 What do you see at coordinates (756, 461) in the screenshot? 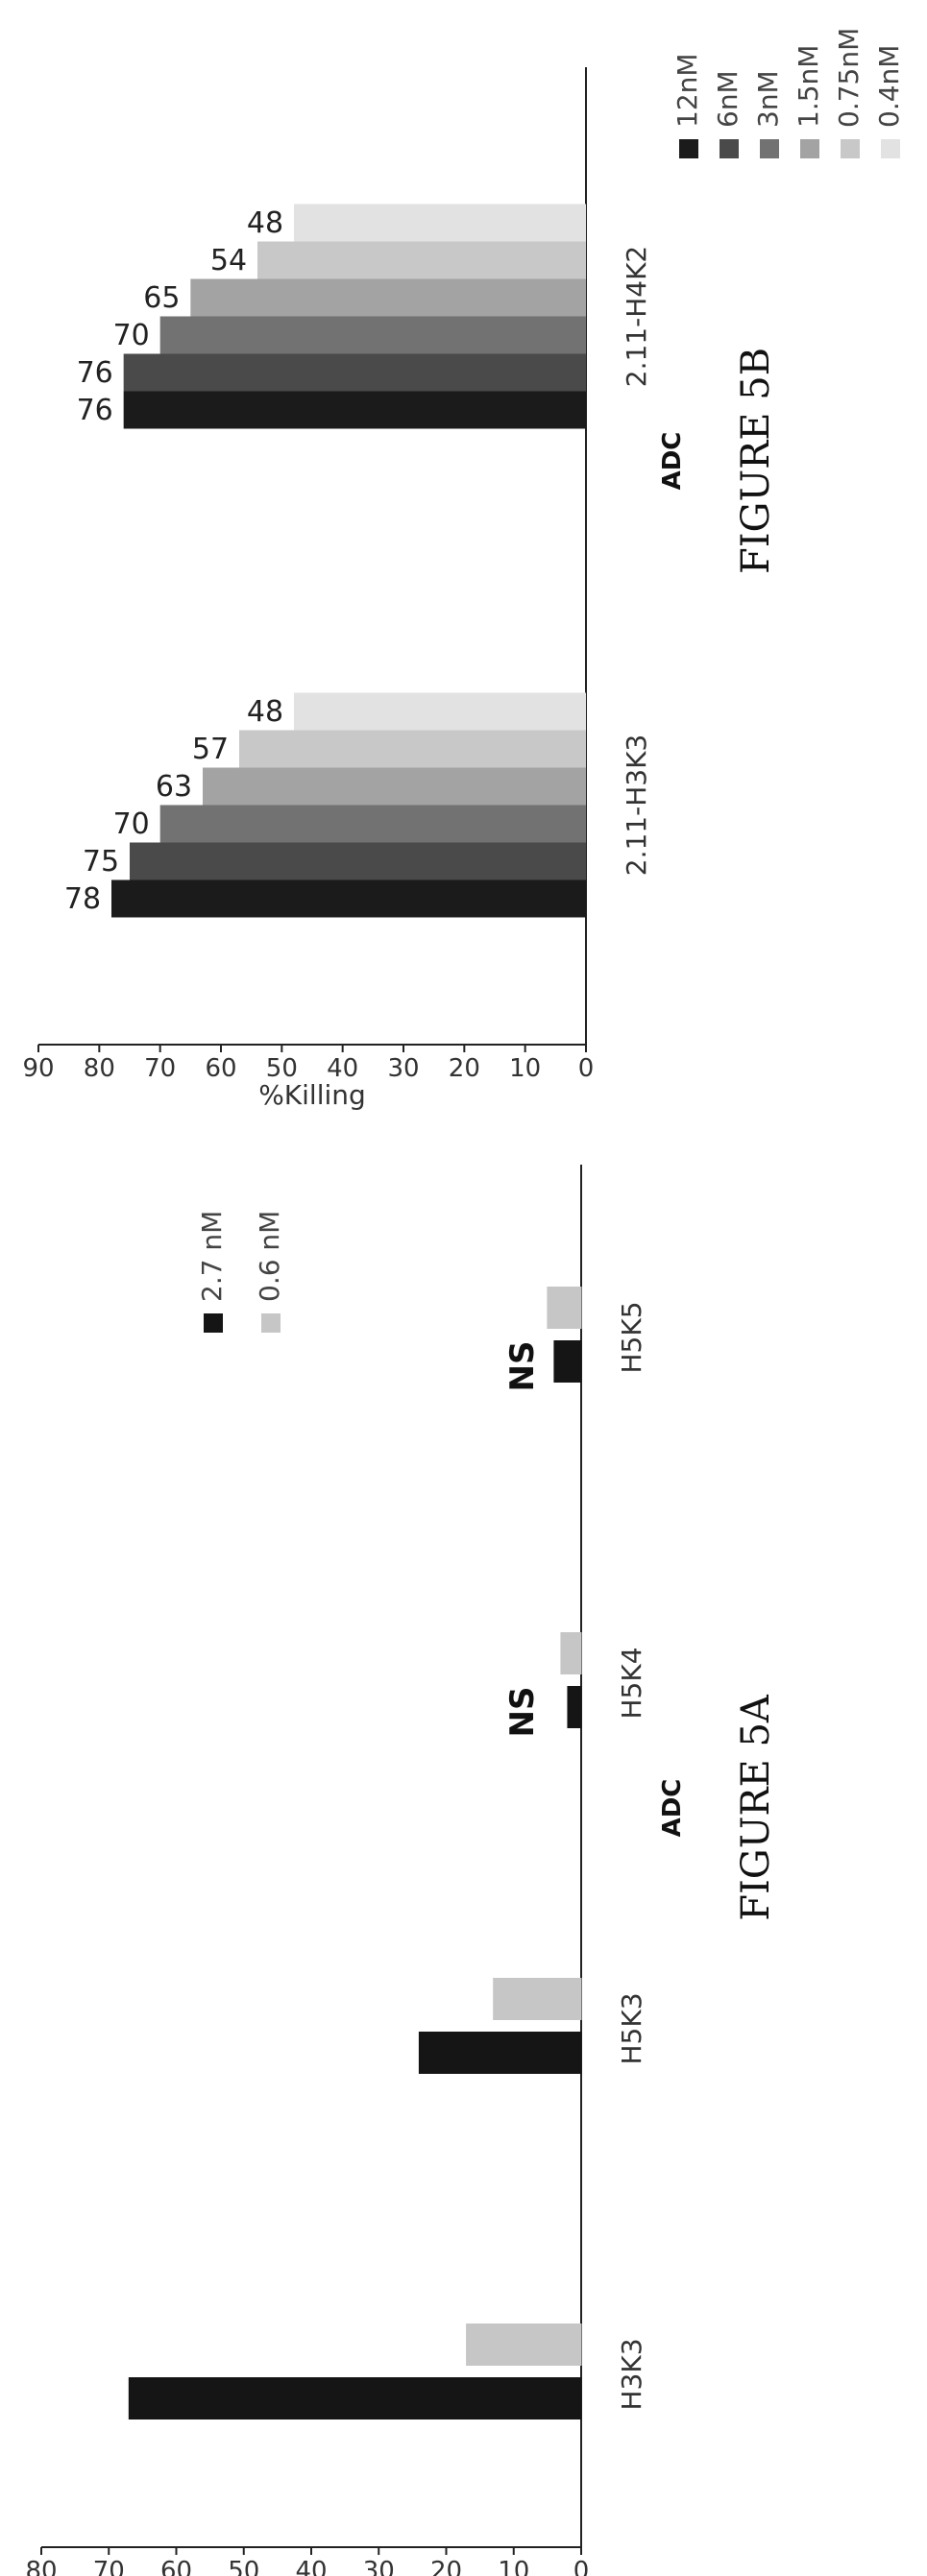
I see `figure-caption-5b: FIGURE 5B` at bounding box center [756, 461].